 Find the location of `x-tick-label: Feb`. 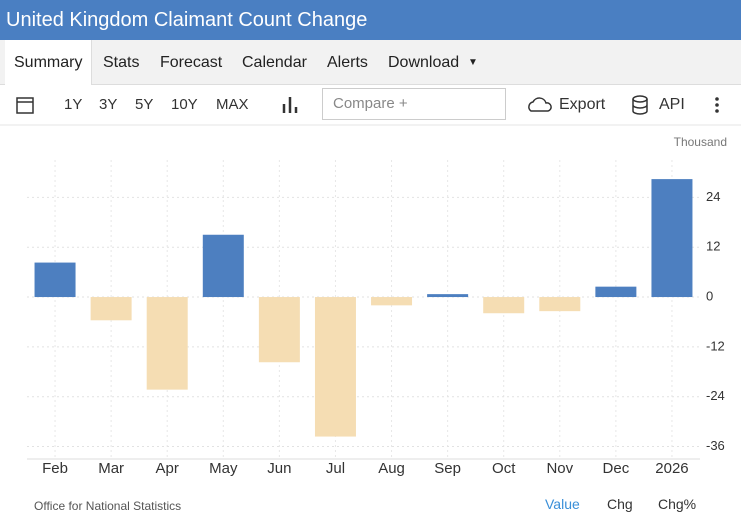

x-tick-label: Feb is located at coordinates (55, 468).